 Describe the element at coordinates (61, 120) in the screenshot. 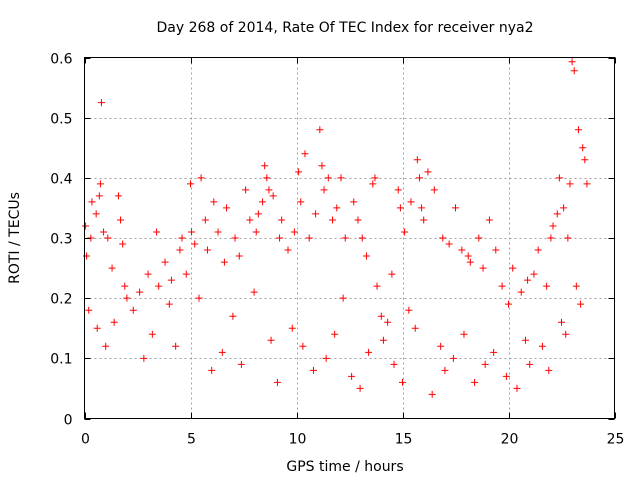

I see `y-tick-label: 0.5` at that location.